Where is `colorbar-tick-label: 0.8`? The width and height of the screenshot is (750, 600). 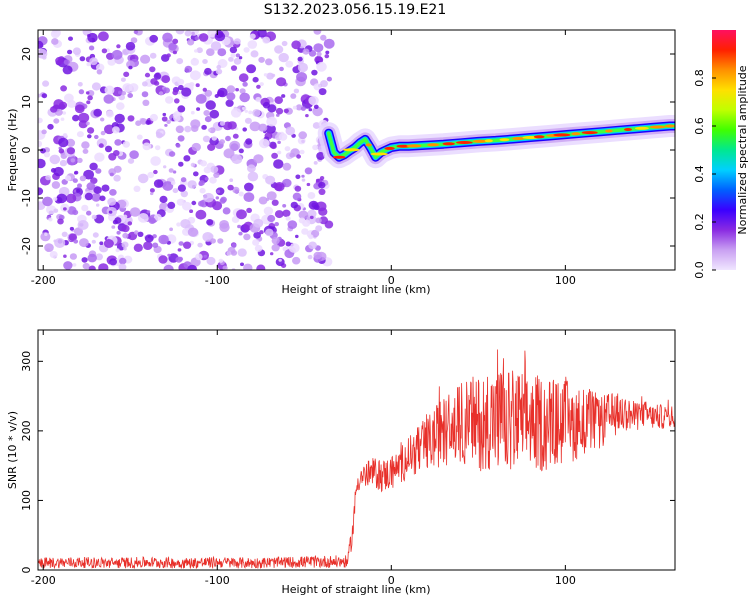
colorbar-tick-label: 0.8 is located at coordinates (699, 78).